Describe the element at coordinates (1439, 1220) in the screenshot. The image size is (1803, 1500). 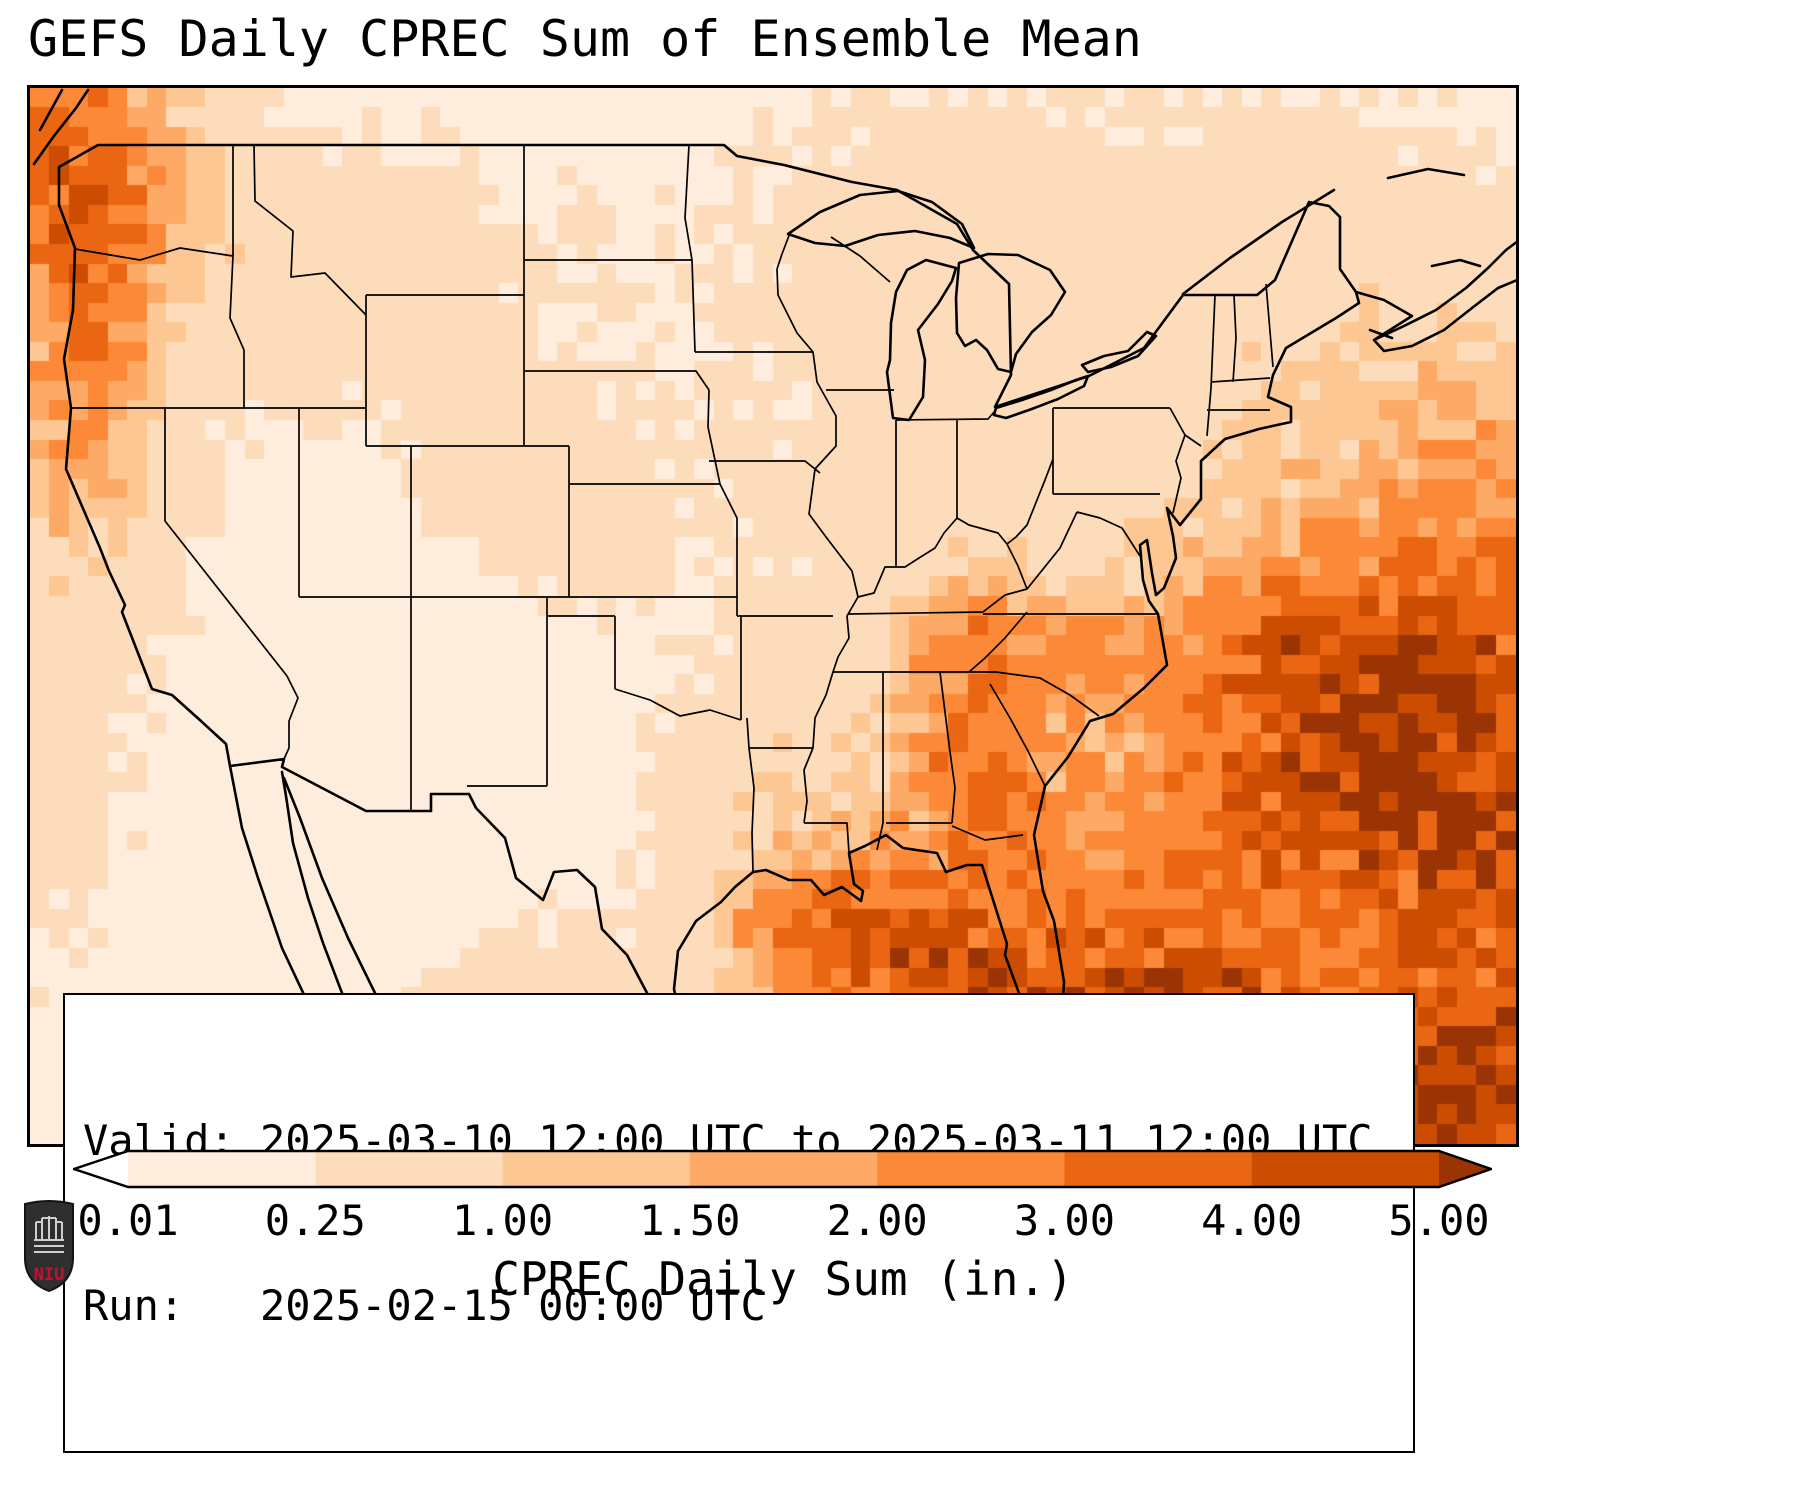
I see `colorbar-tick: 5.00` at that location.